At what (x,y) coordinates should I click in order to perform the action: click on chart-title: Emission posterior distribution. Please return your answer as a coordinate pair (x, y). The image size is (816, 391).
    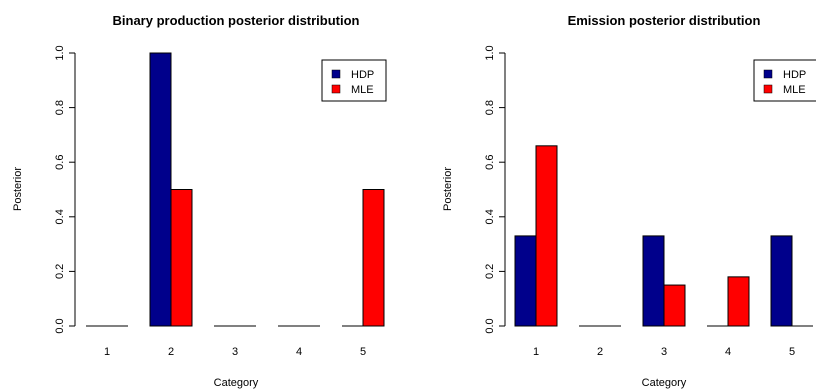
    Looking at the image, I should click on (664, 20).